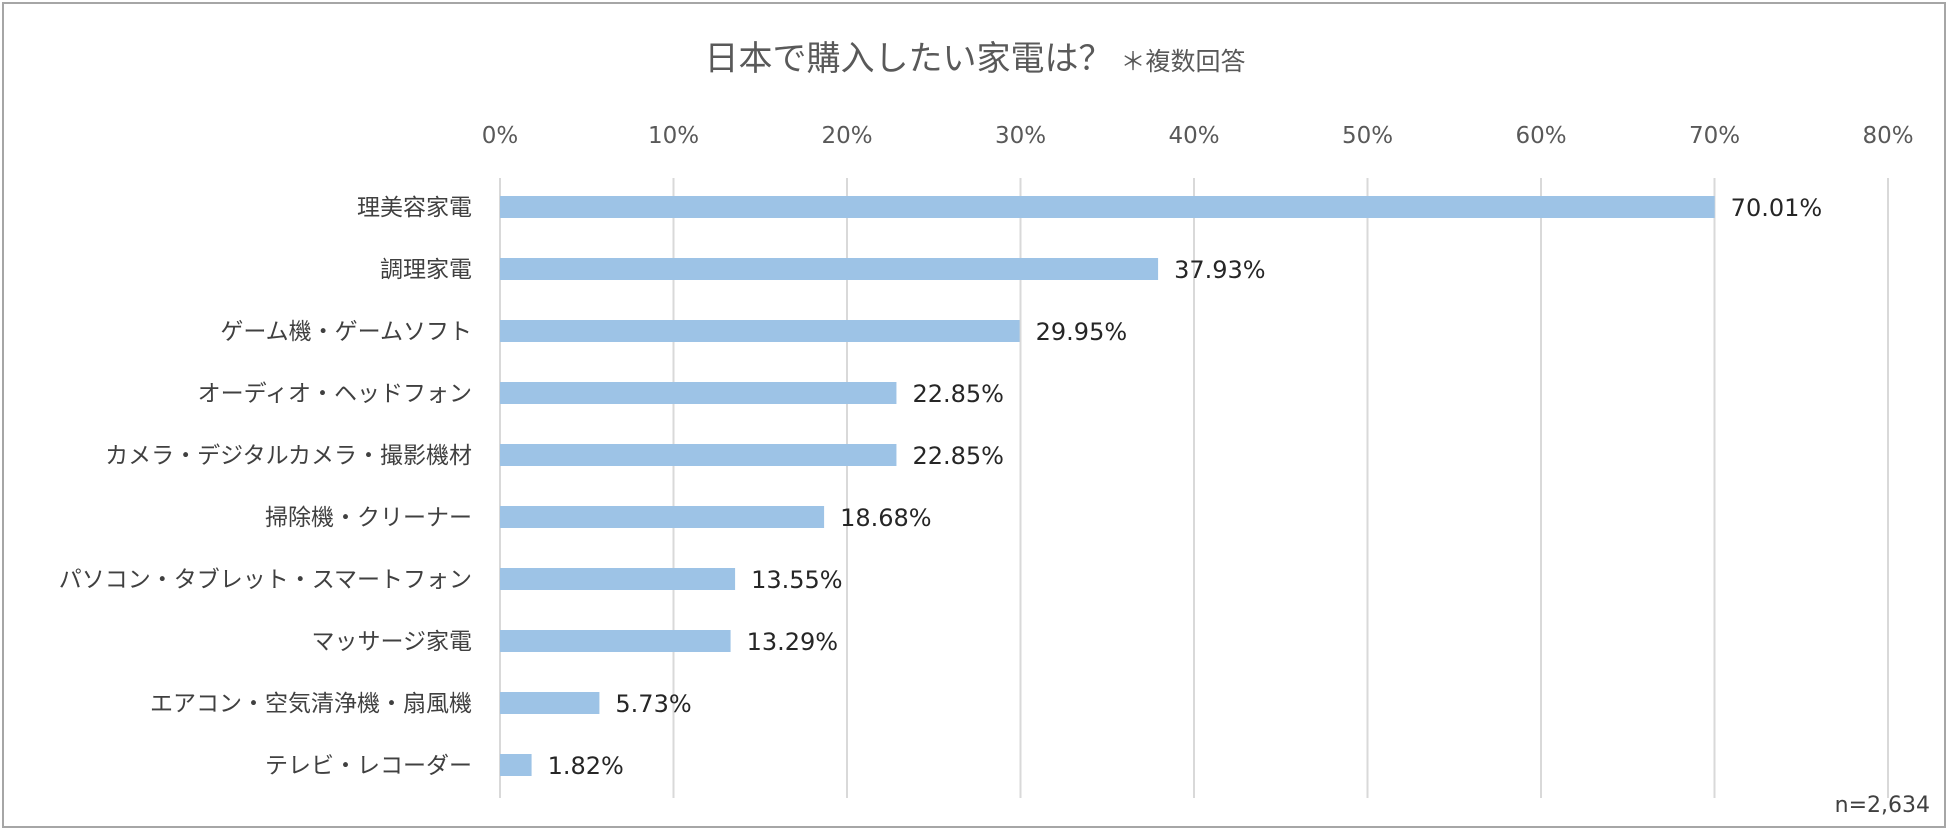 This screenshot has height=840, width=1950. What do you see at coordinates (1887, 136) in the screenshot?
I see `x-tick-label: 80%` at bounding box center [1887, 136].